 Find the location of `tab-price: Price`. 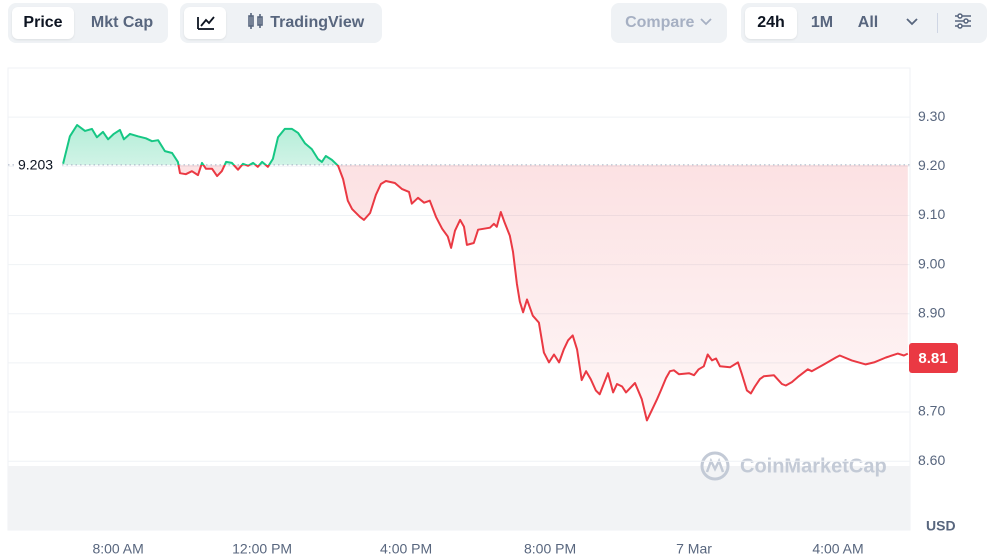

tab-price: Price is located at coordinates (43, 23).